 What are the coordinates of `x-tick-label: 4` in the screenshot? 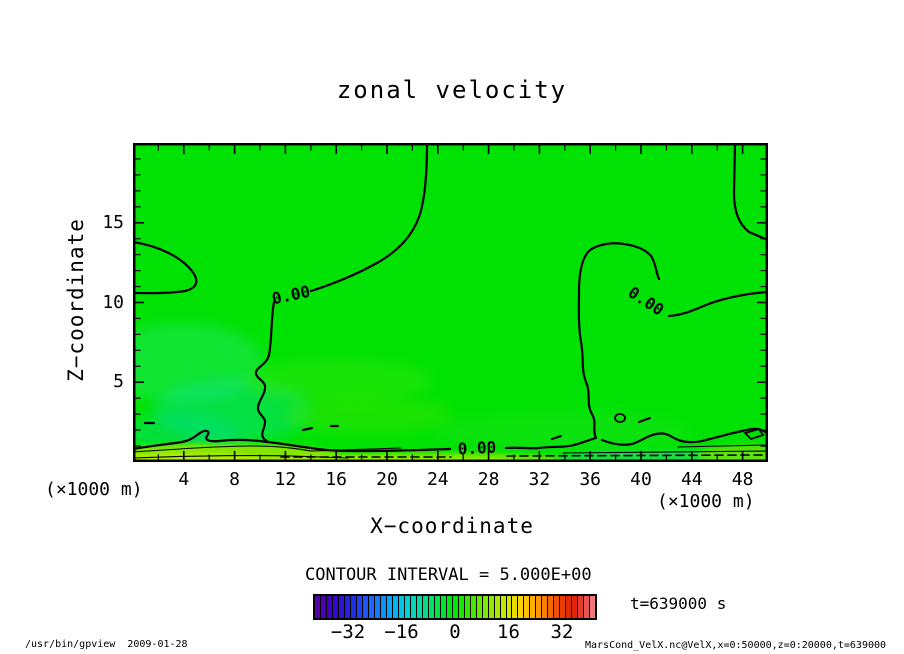 It's located at (184, 479).